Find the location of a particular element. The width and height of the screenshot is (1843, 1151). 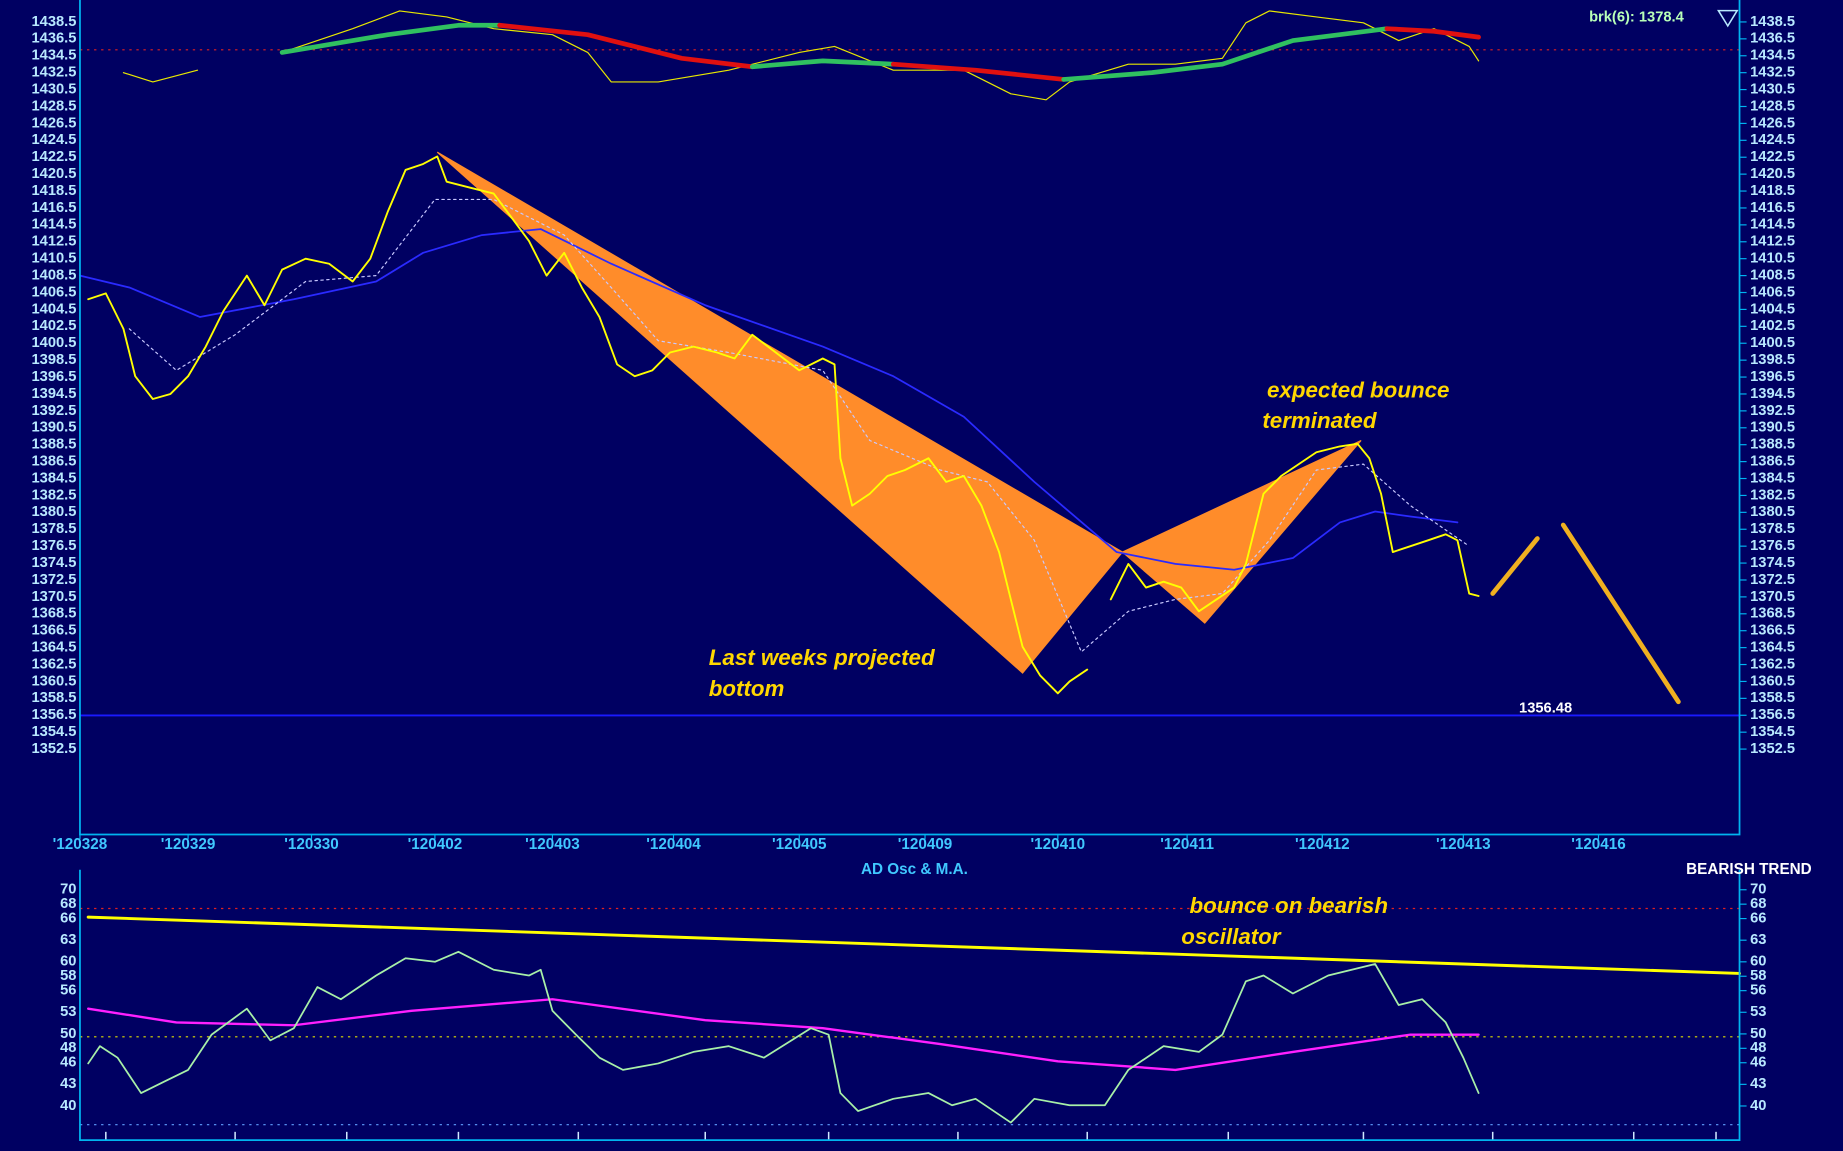

y-tick-label: 1412.5 is located at coordinates (54, 242).